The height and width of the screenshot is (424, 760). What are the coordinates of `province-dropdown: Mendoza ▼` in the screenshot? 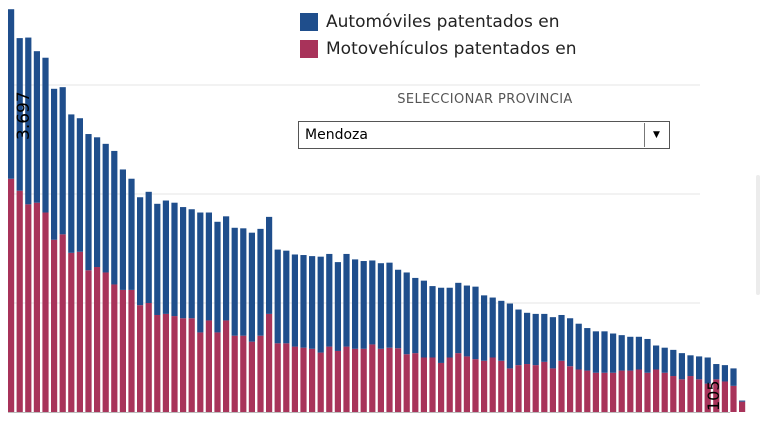 It's located at (484, 135).